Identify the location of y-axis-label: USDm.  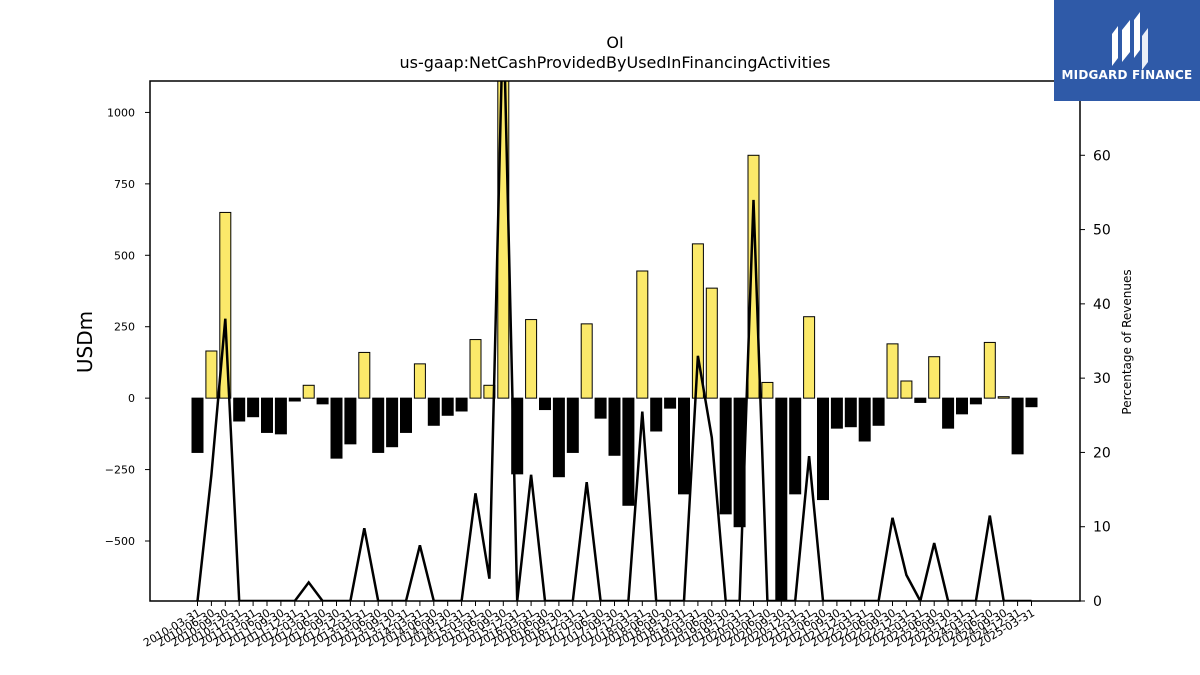
(85, 342).